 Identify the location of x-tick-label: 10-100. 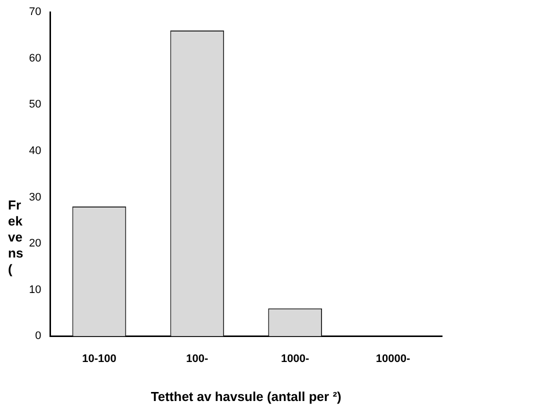
(99, 358).